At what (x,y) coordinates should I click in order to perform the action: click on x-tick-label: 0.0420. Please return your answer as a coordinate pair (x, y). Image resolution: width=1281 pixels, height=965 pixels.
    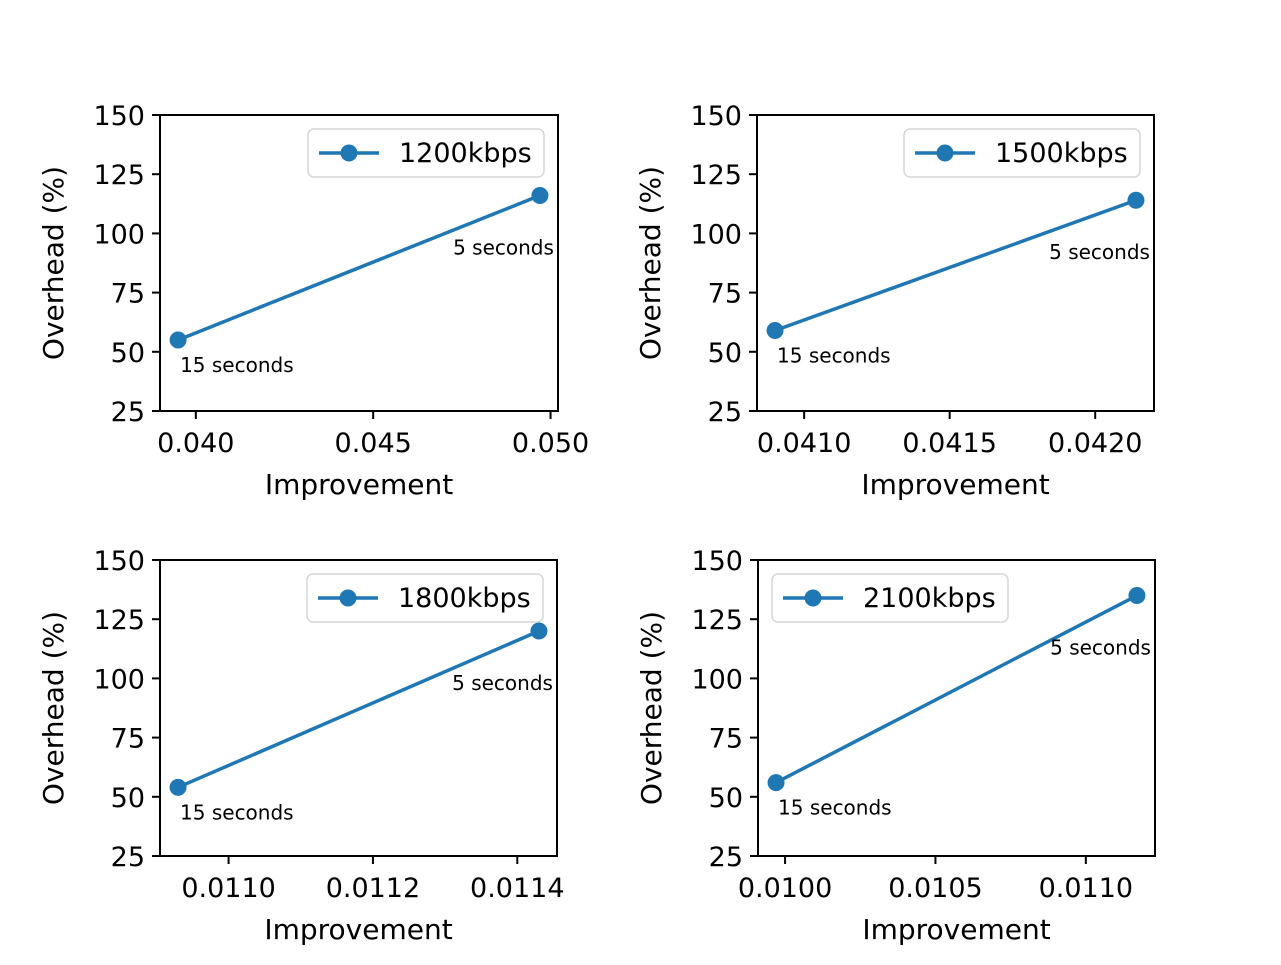
    Looking at the image, I should click on (1095, 443).